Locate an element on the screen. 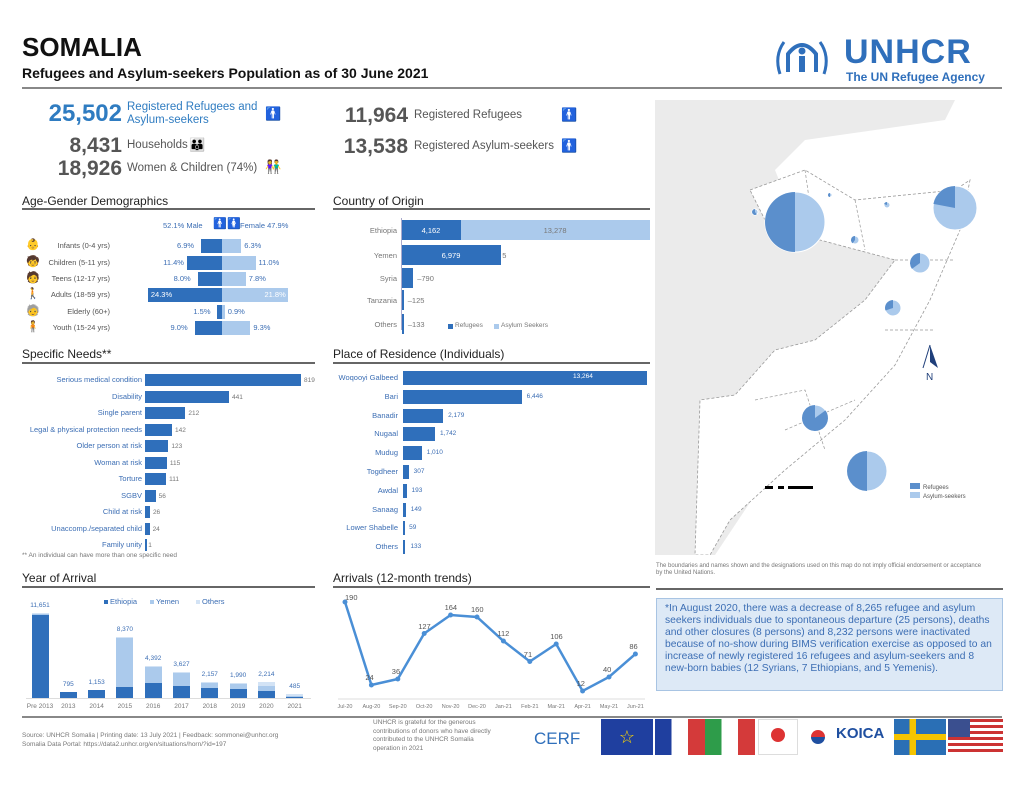 The width and height of the screenshot is (1024, 791). residence-label: Sanaag is located at coordinates (385, 509).